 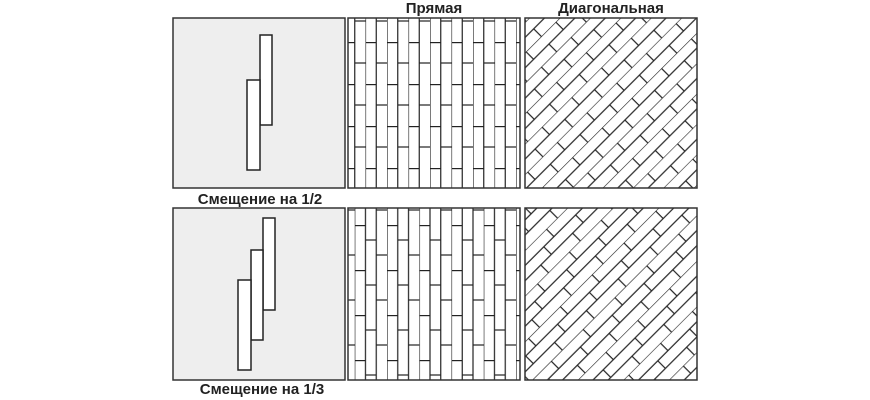 I want to click on column-header: Диагональная, so click(x=611, y=8).